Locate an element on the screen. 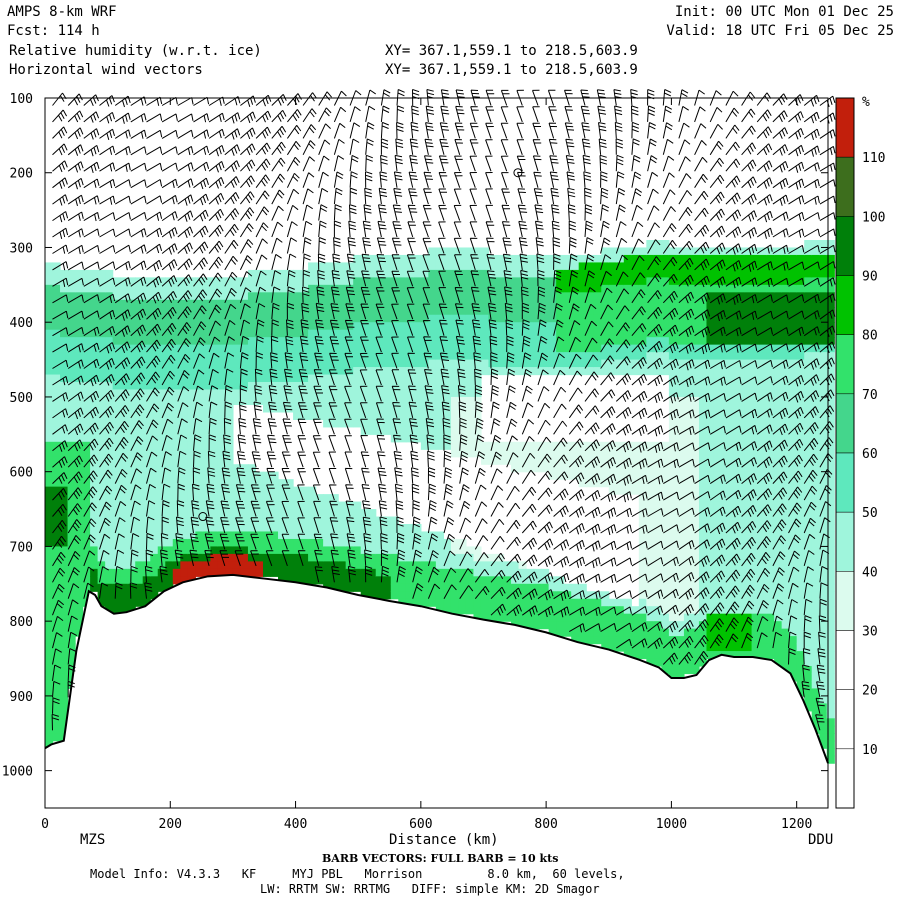 The height and width of the screenshot is (900, 900). colorbar-label: 60 is located at coordinates (870, 454).